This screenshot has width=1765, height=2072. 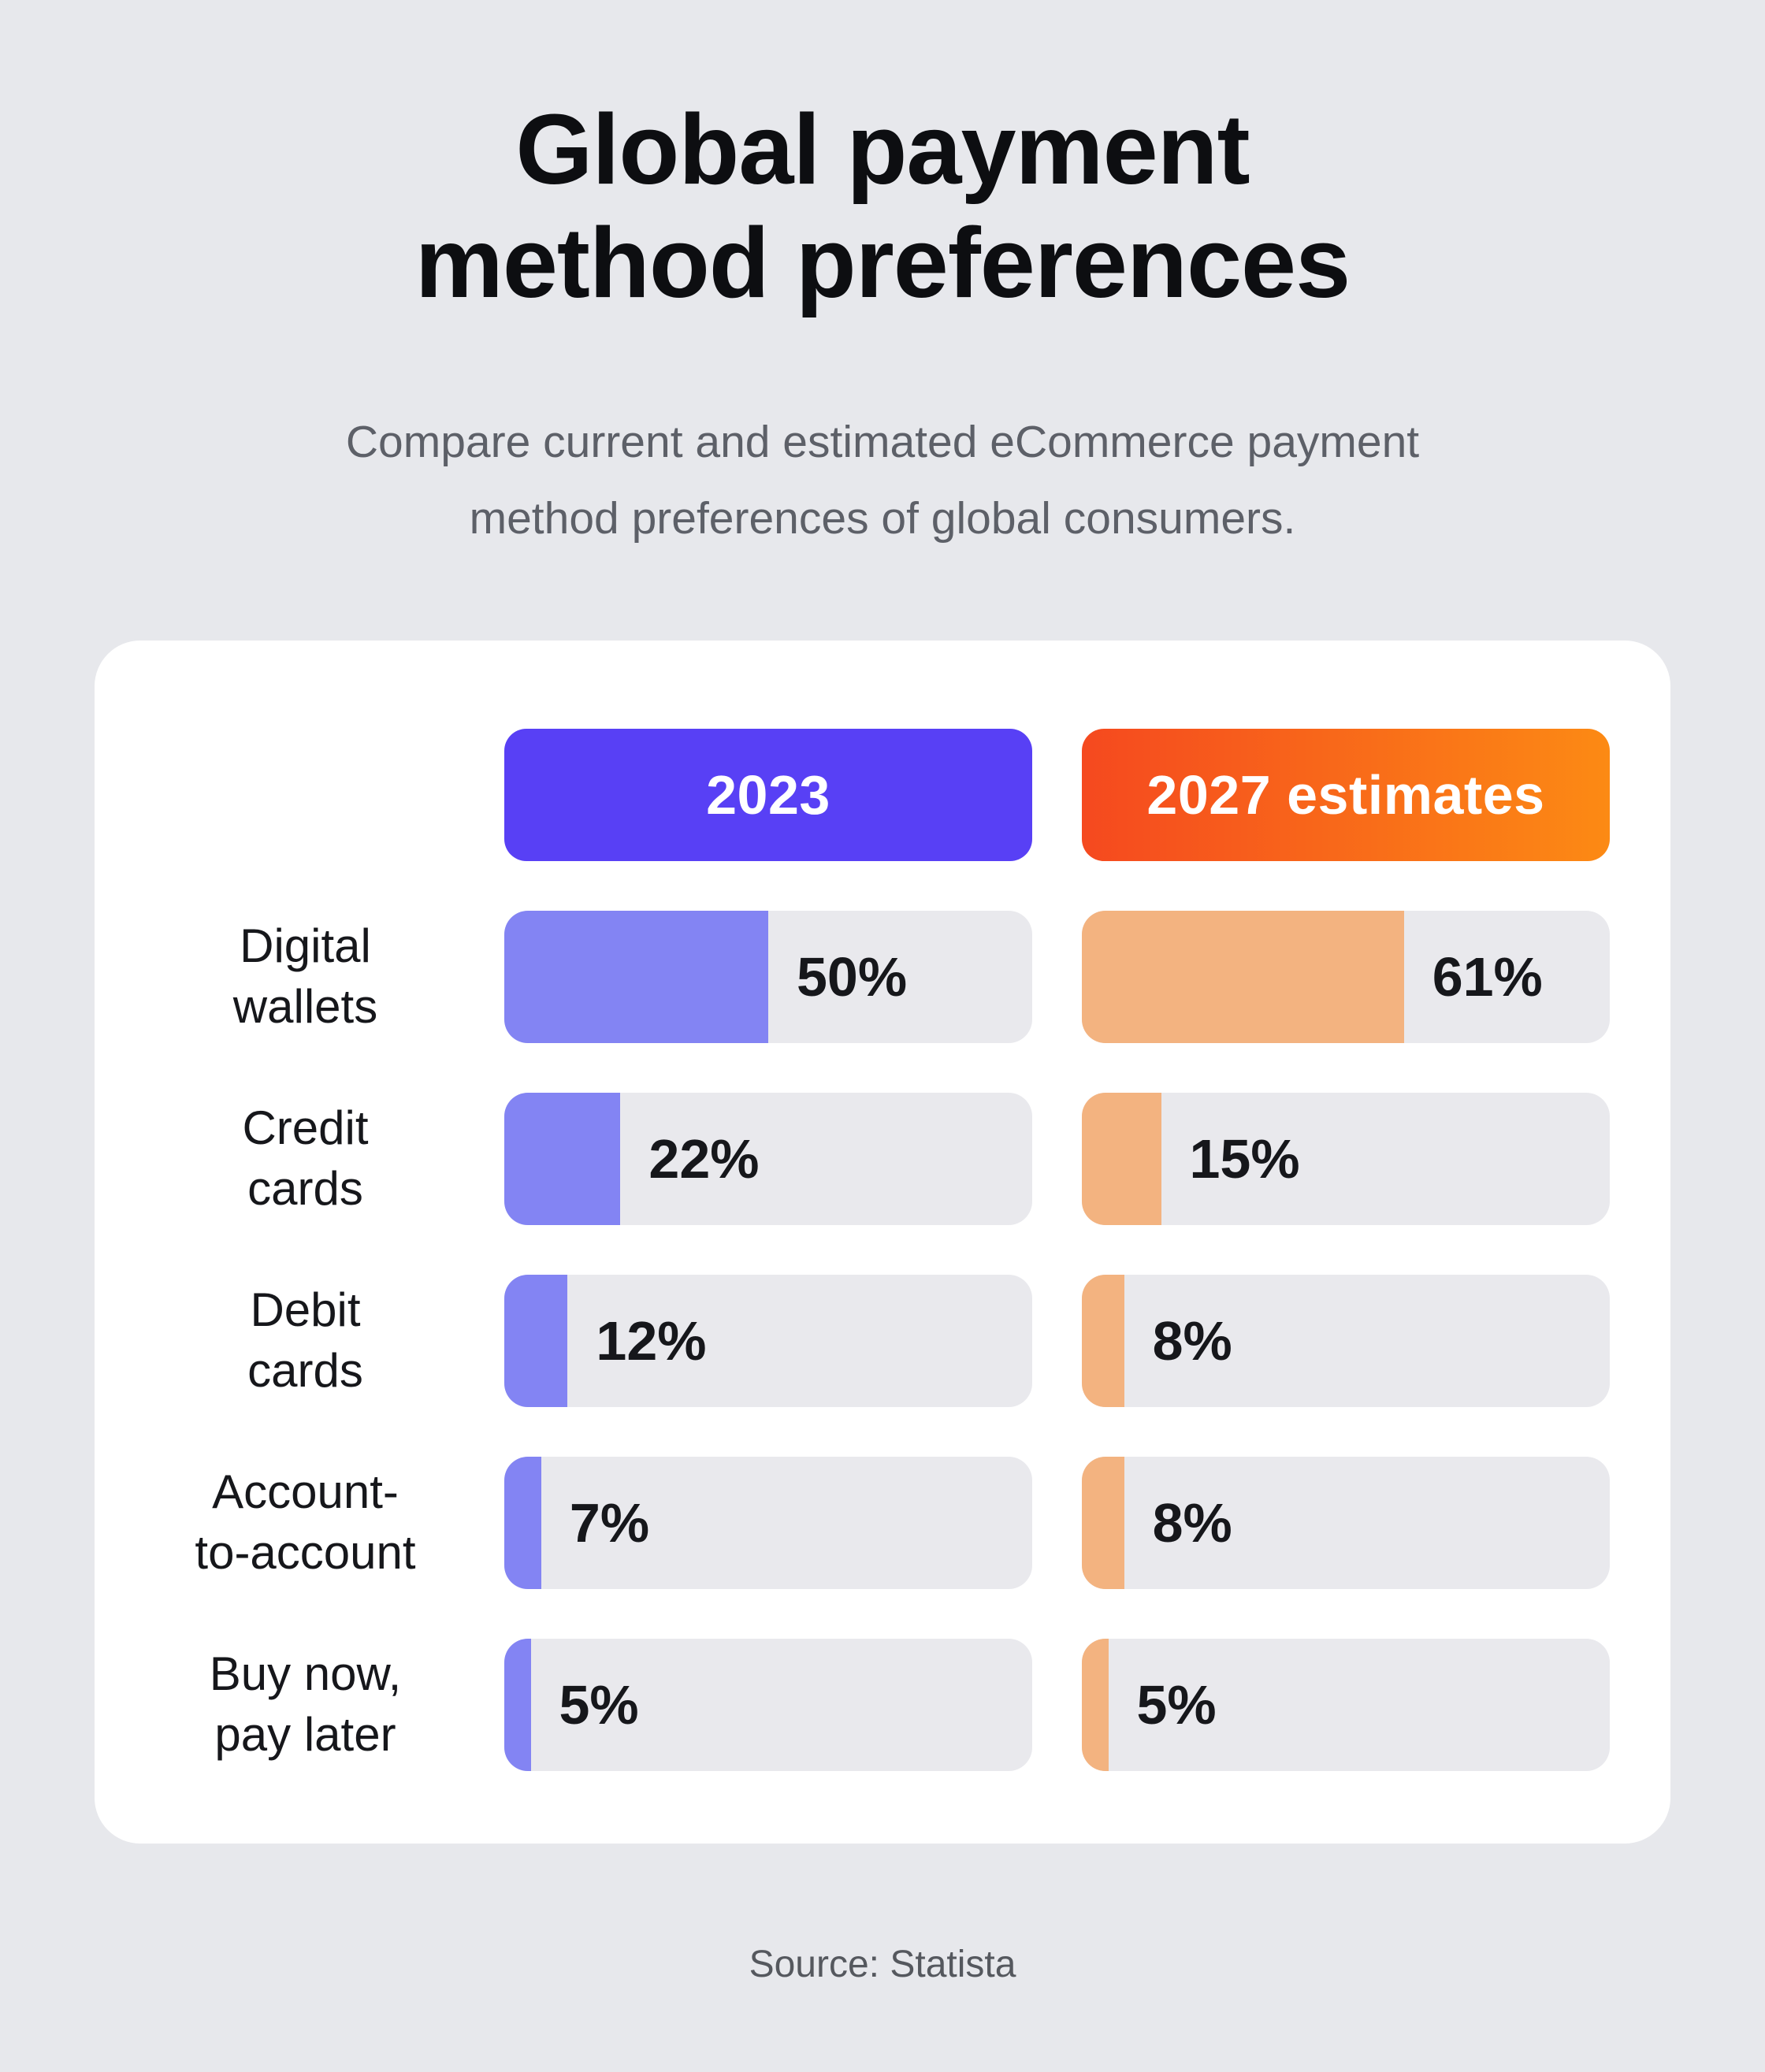 I want to click on bar-value-2023: 12%, so click(x=651, y=1341).